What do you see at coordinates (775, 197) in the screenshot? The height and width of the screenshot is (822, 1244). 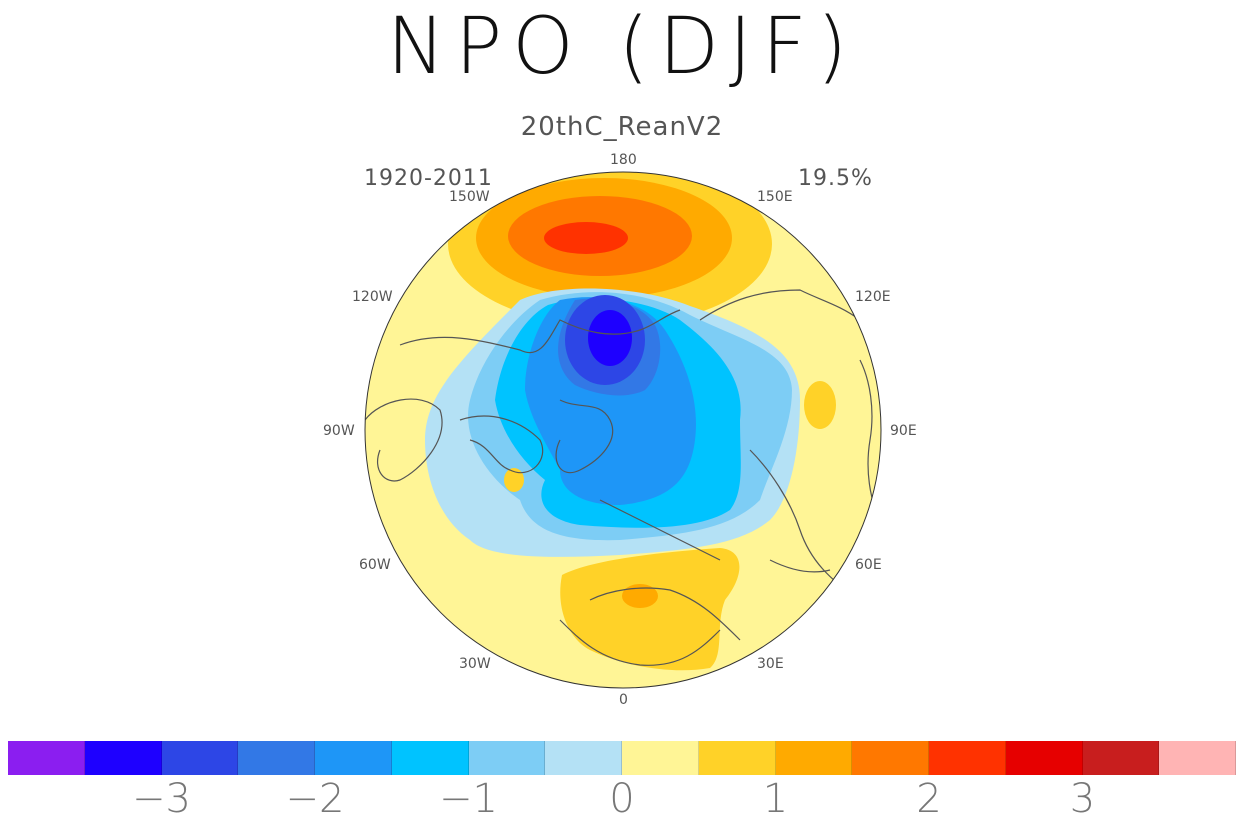 I see `lon-label-150e: 150E` at bounding box center [775, 197].